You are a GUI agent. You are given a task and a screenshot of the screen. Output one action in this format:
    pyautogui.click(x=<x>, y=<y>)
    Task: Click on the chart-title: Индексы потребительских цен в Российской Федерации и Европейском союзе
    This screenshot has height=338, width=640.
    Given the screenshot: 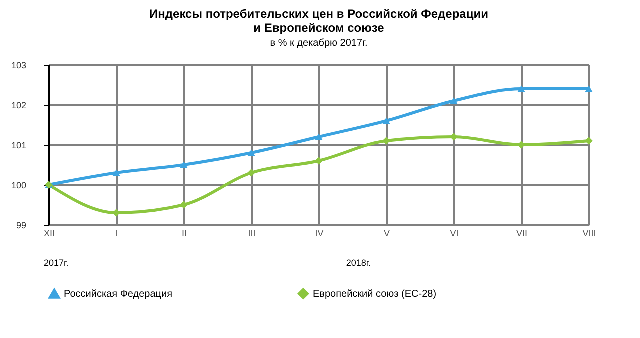 What is the action you would take?
    pyautogui.click(x=319, y=21)
    